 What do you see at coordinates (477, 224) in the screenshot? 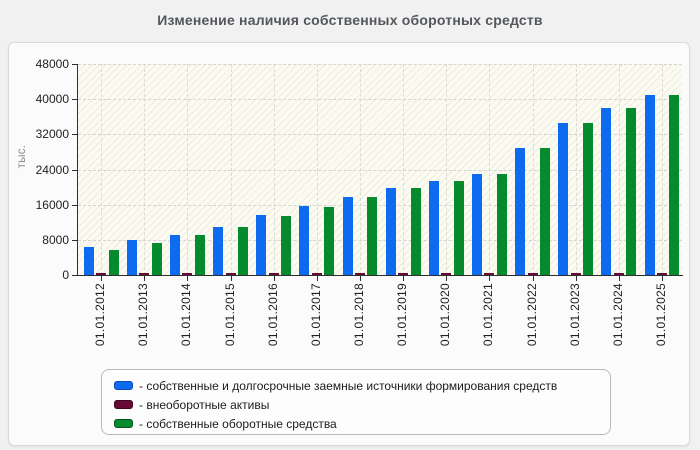
I see `bar-01.01.2021-series0` at bounding box center [477, 224].